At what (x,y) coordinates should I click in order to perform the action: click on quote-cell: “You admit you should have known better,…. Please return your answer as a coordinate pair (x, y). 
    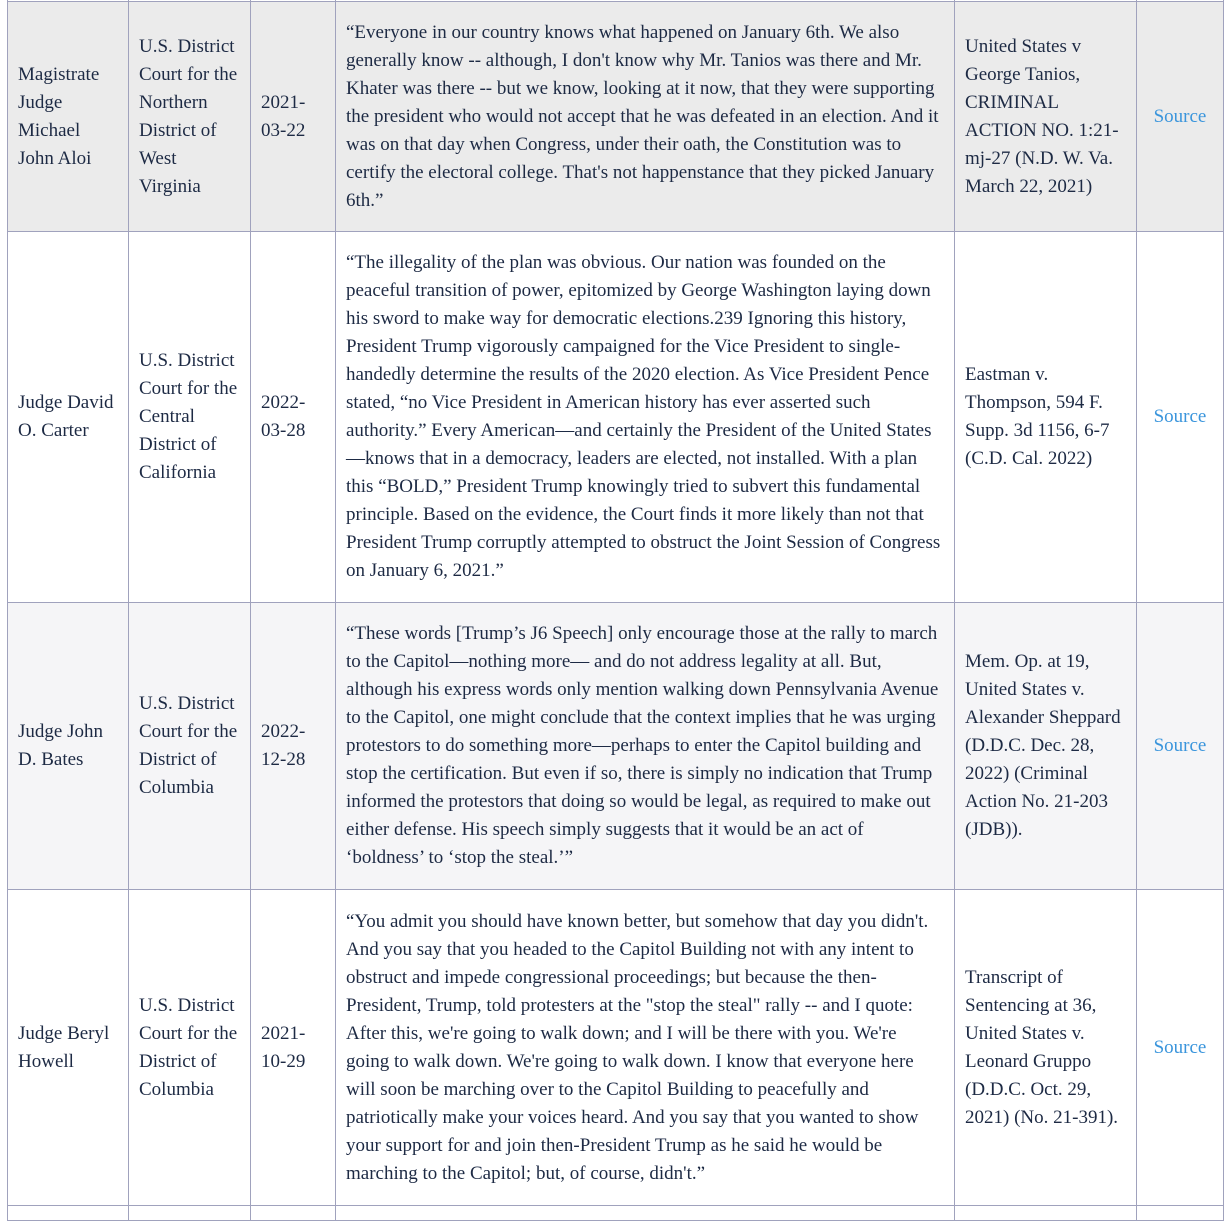
    Looking at the image, I should click on (645, 1047).